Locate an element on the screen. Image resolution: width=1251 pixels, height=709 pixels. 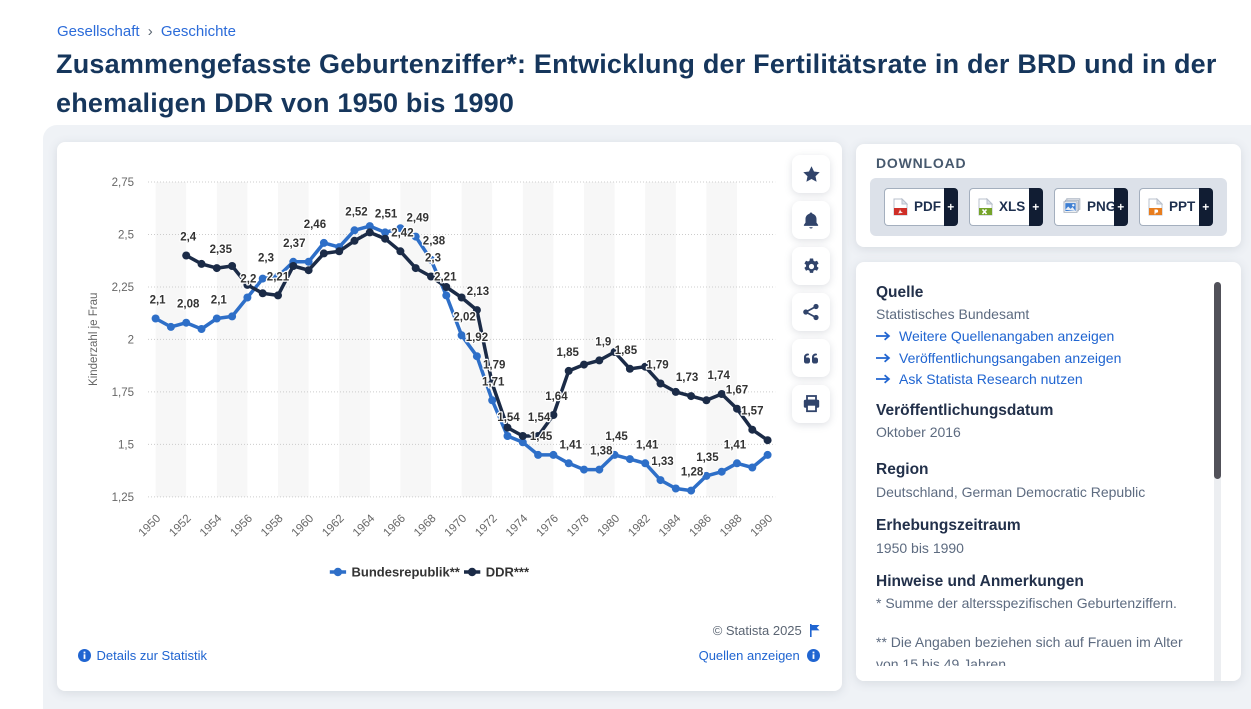
svg-text: 2,37 is located at coordinates (294, 243).